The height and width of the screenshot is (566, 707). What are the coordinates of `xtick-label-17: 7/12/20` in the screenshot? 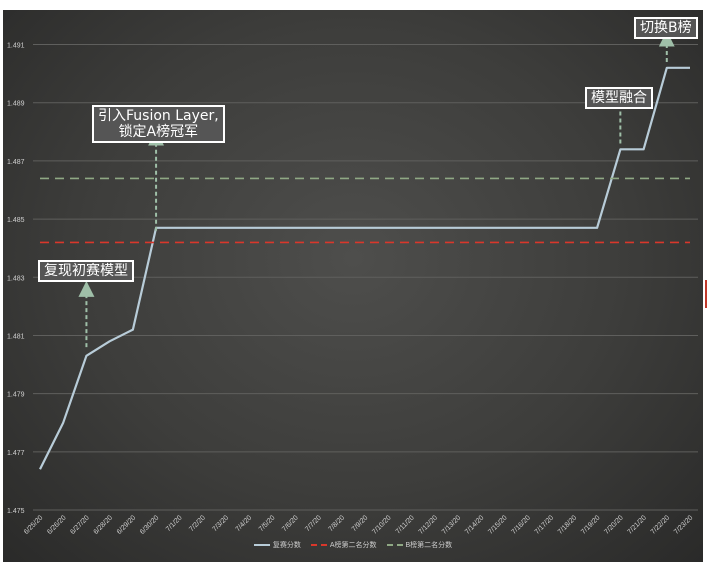 It's located at (429, 525).